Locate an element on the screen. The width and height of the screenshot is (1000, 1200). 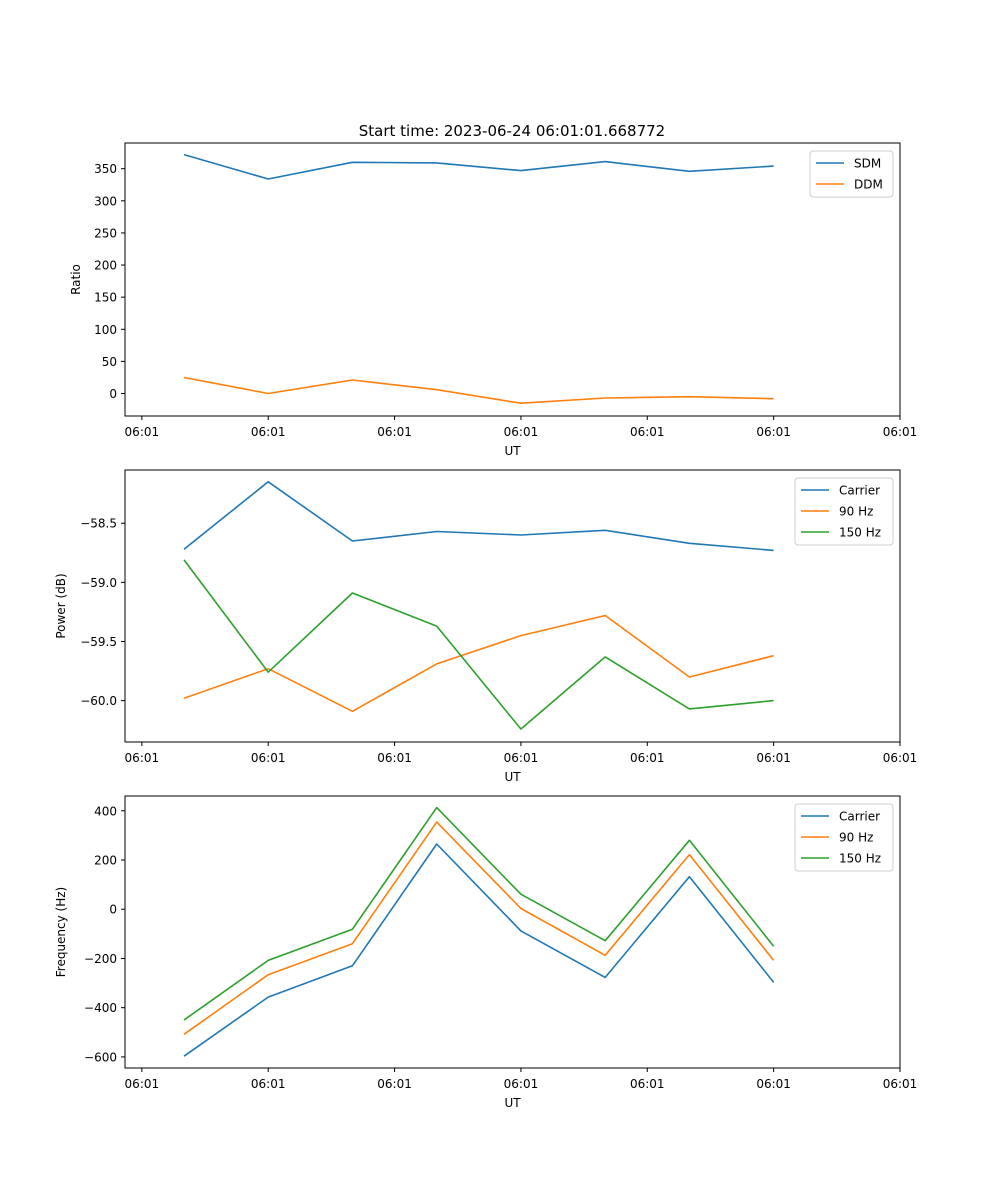
y-tick-label: 350 is located at coordinates (105, 169).